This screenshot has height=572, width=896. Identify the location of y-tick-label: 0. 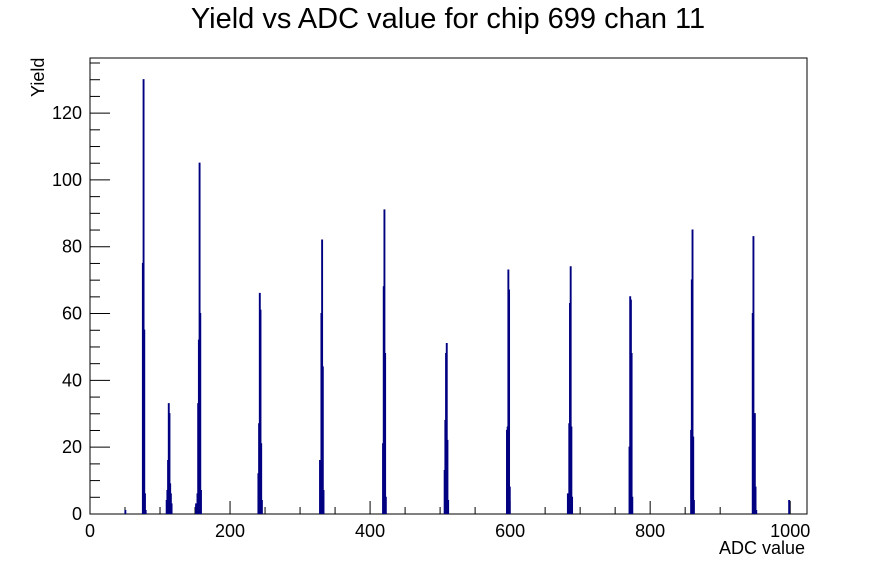
(77, 514).